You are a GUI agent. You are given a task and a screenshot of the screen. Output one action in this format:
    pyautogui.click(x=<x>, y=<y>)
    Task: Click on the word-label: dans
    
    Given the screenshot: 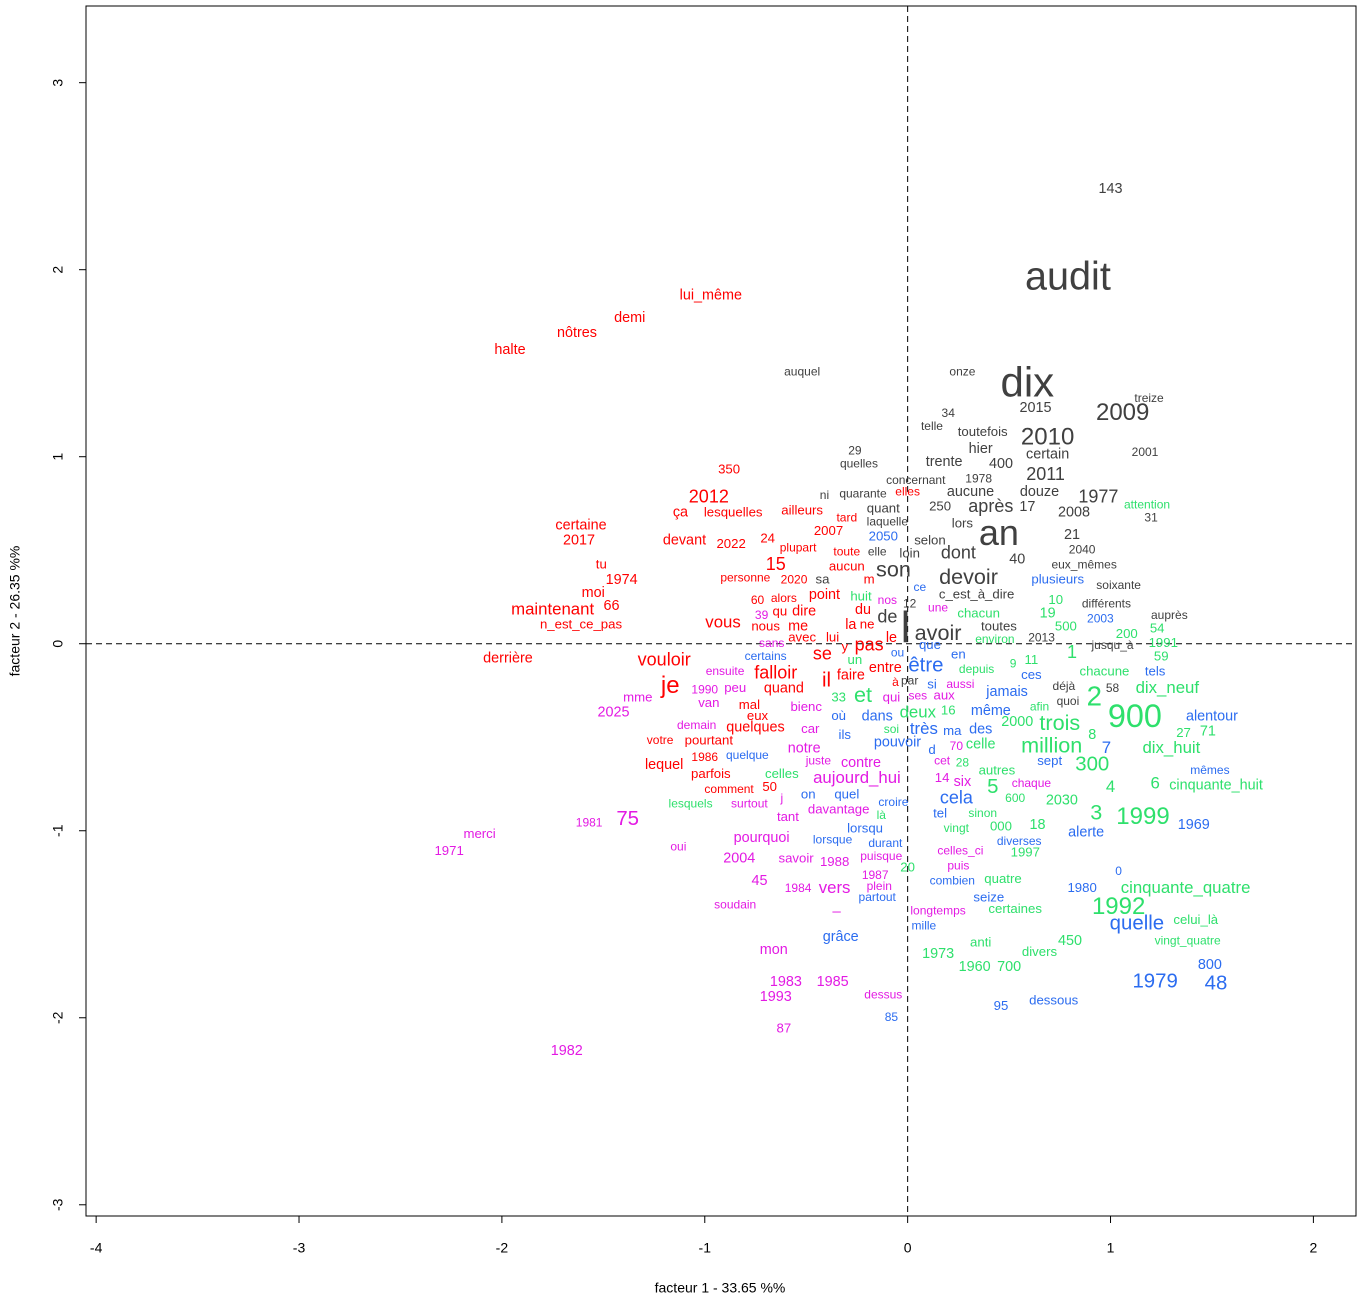 What is the action you would take?
    pyautogui.click(x=877, y=716)
    